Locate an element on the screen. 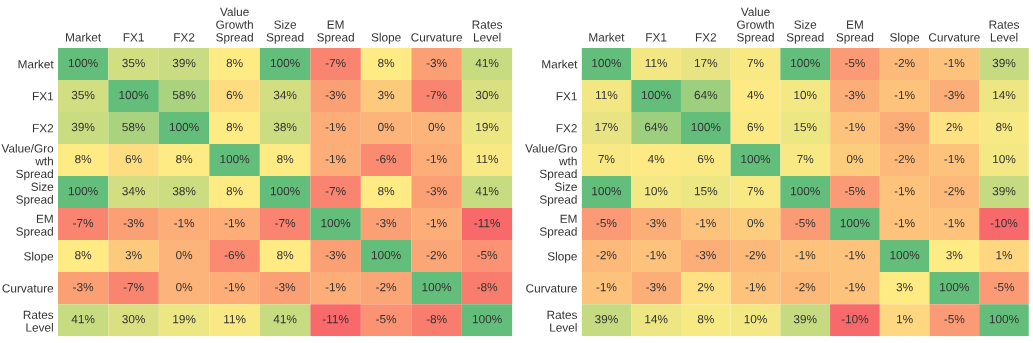 The width and height of the screenshot is (1033, 343). data-label: 34% is located at coordinates (133, 191).